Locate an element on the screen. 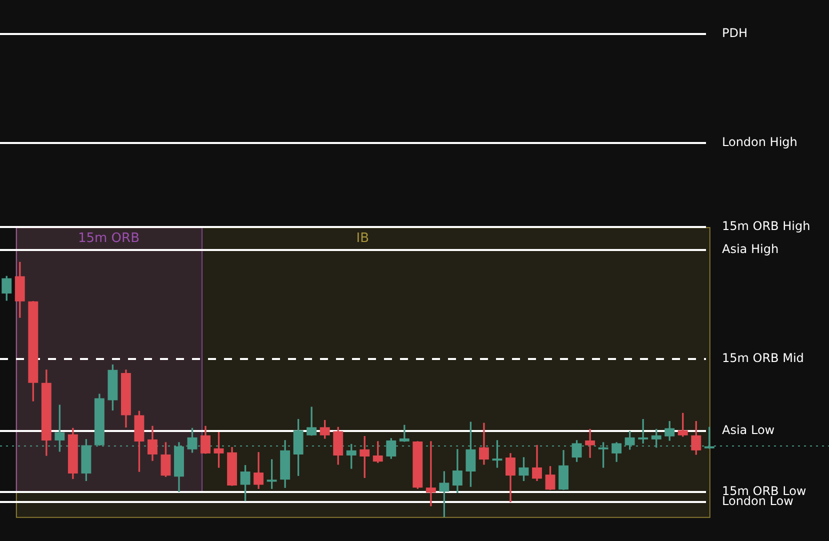 The width and height of the screenshot is (829, 541). ref-line-label: PDH is located at coordinates (735, 33).